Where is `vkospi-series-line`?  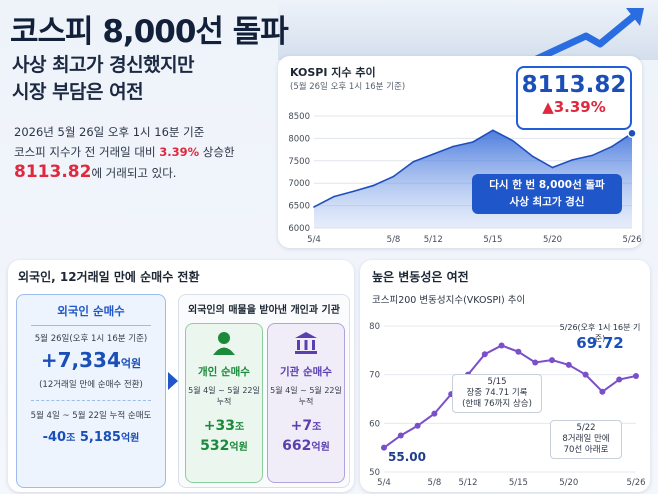 vkospi-series-line is located at coordinates (510, 396).